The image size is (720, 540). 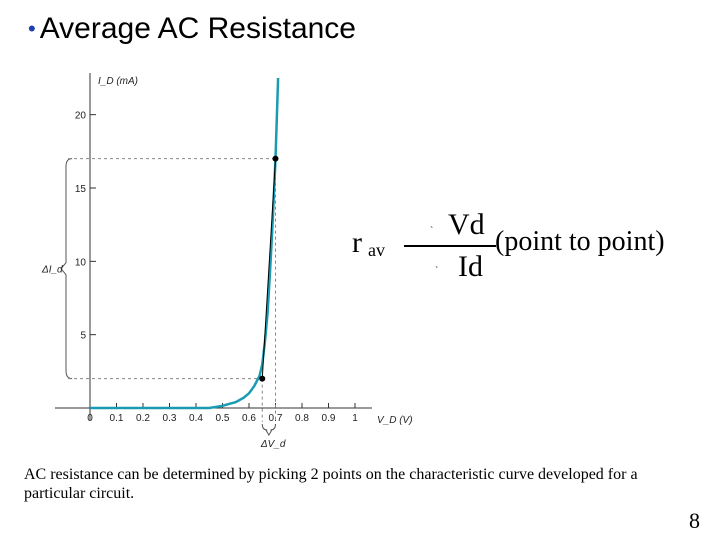 I want to click on x-axis-label: V_D (V), so click(x=395, y=420).